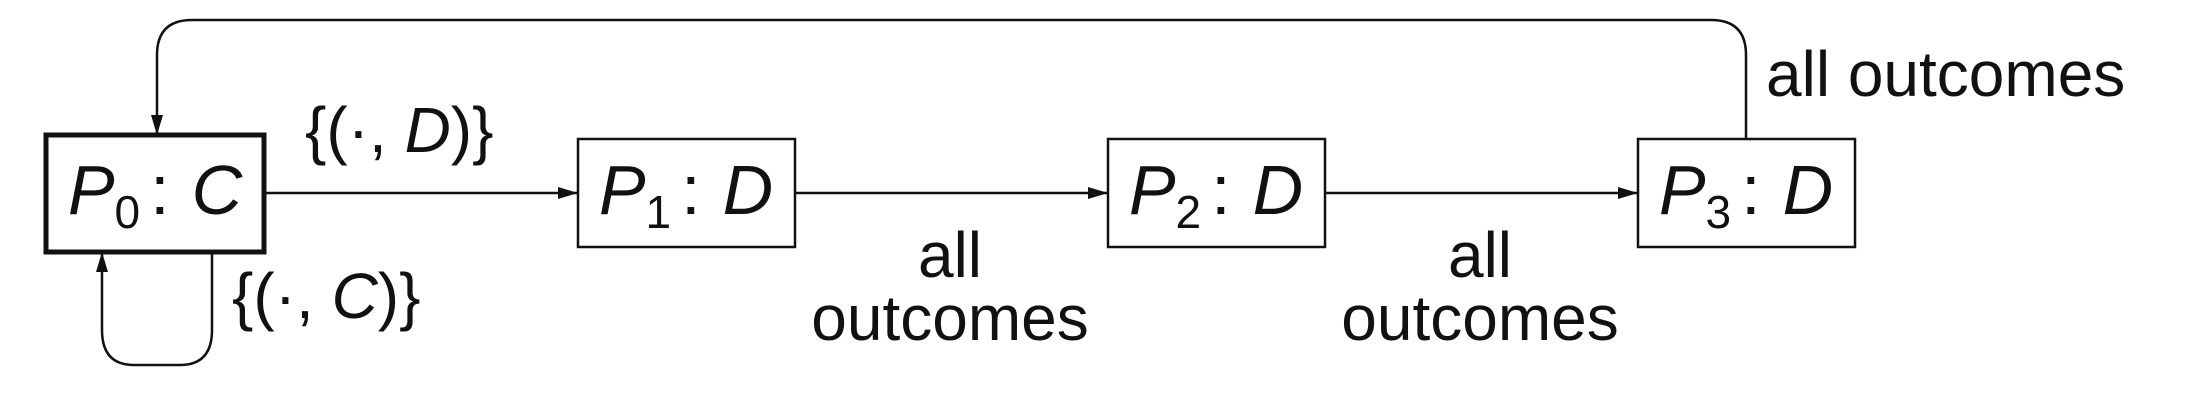 This screenshot has width=2212, height=402. I want to click on edge-label-p0-p1-close: )}, so click(472, 130).